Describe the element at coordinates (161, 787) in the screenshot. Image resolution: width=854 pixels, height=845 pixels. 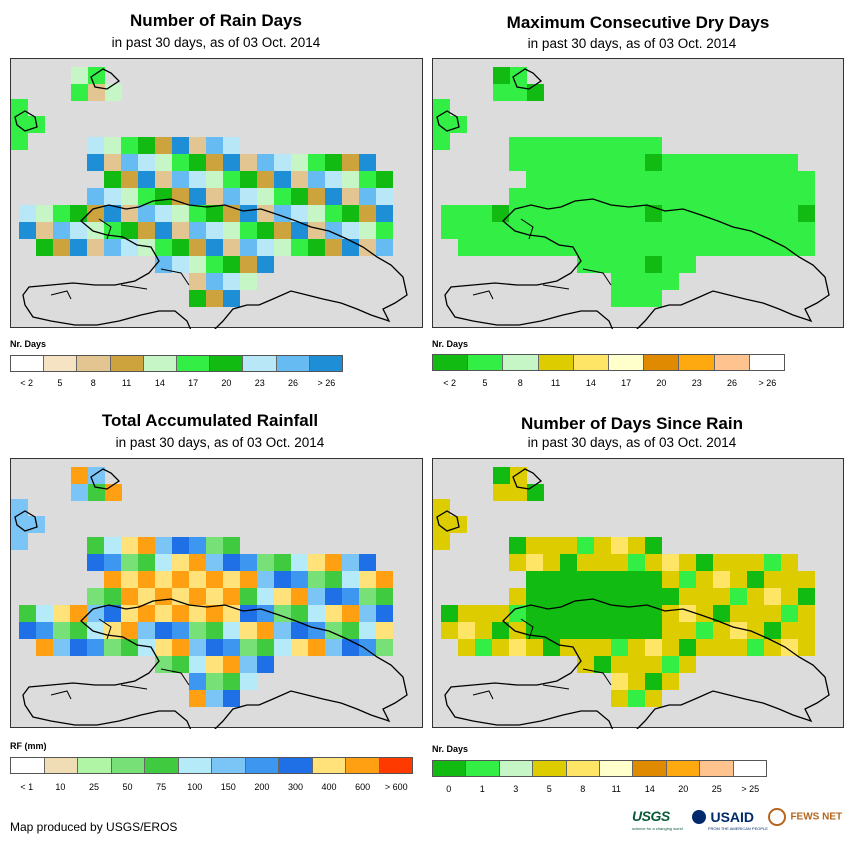
I see `legend-label: 75` at that location.